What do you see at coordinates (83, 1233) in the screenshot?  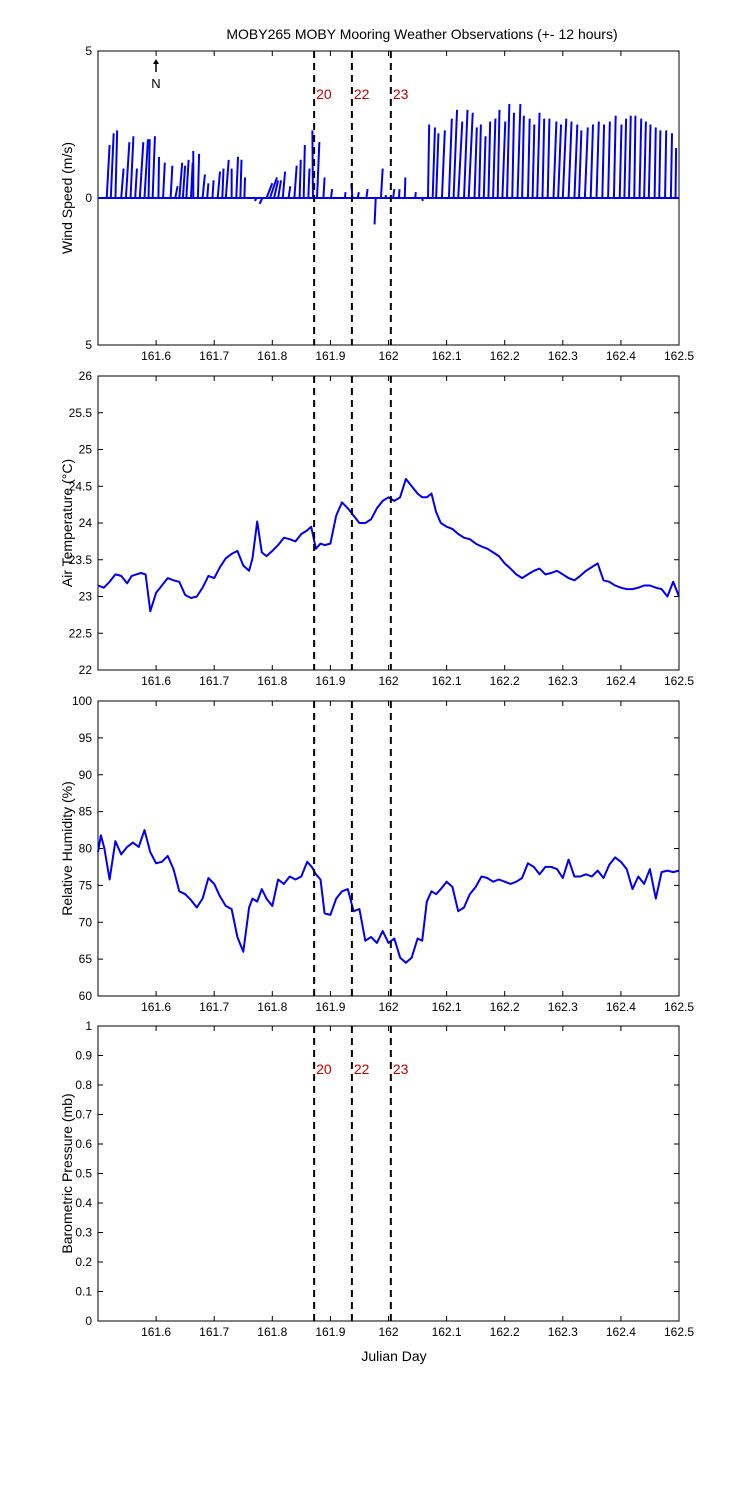 I see `y-tick-label: 0.3` at bounding box center [83, 1233].